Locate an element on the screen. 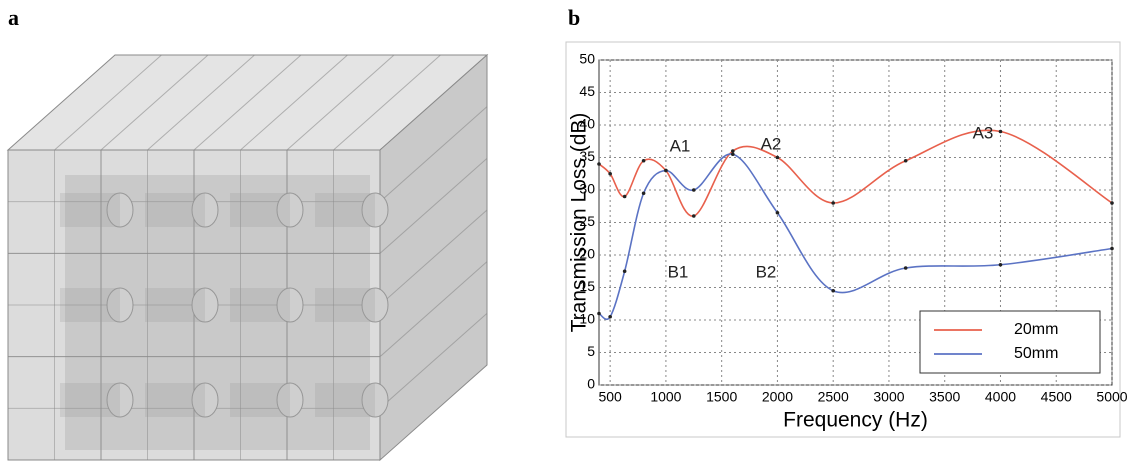 The image size is (1135, 470). legend: 20mm 50mm is located at coordinates (1010, 342).